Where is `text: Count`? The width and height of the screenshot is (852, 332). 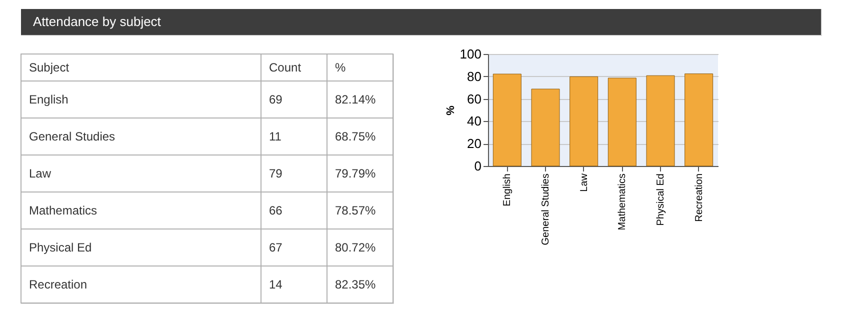 text: Count is located at coordinates (285, 67).